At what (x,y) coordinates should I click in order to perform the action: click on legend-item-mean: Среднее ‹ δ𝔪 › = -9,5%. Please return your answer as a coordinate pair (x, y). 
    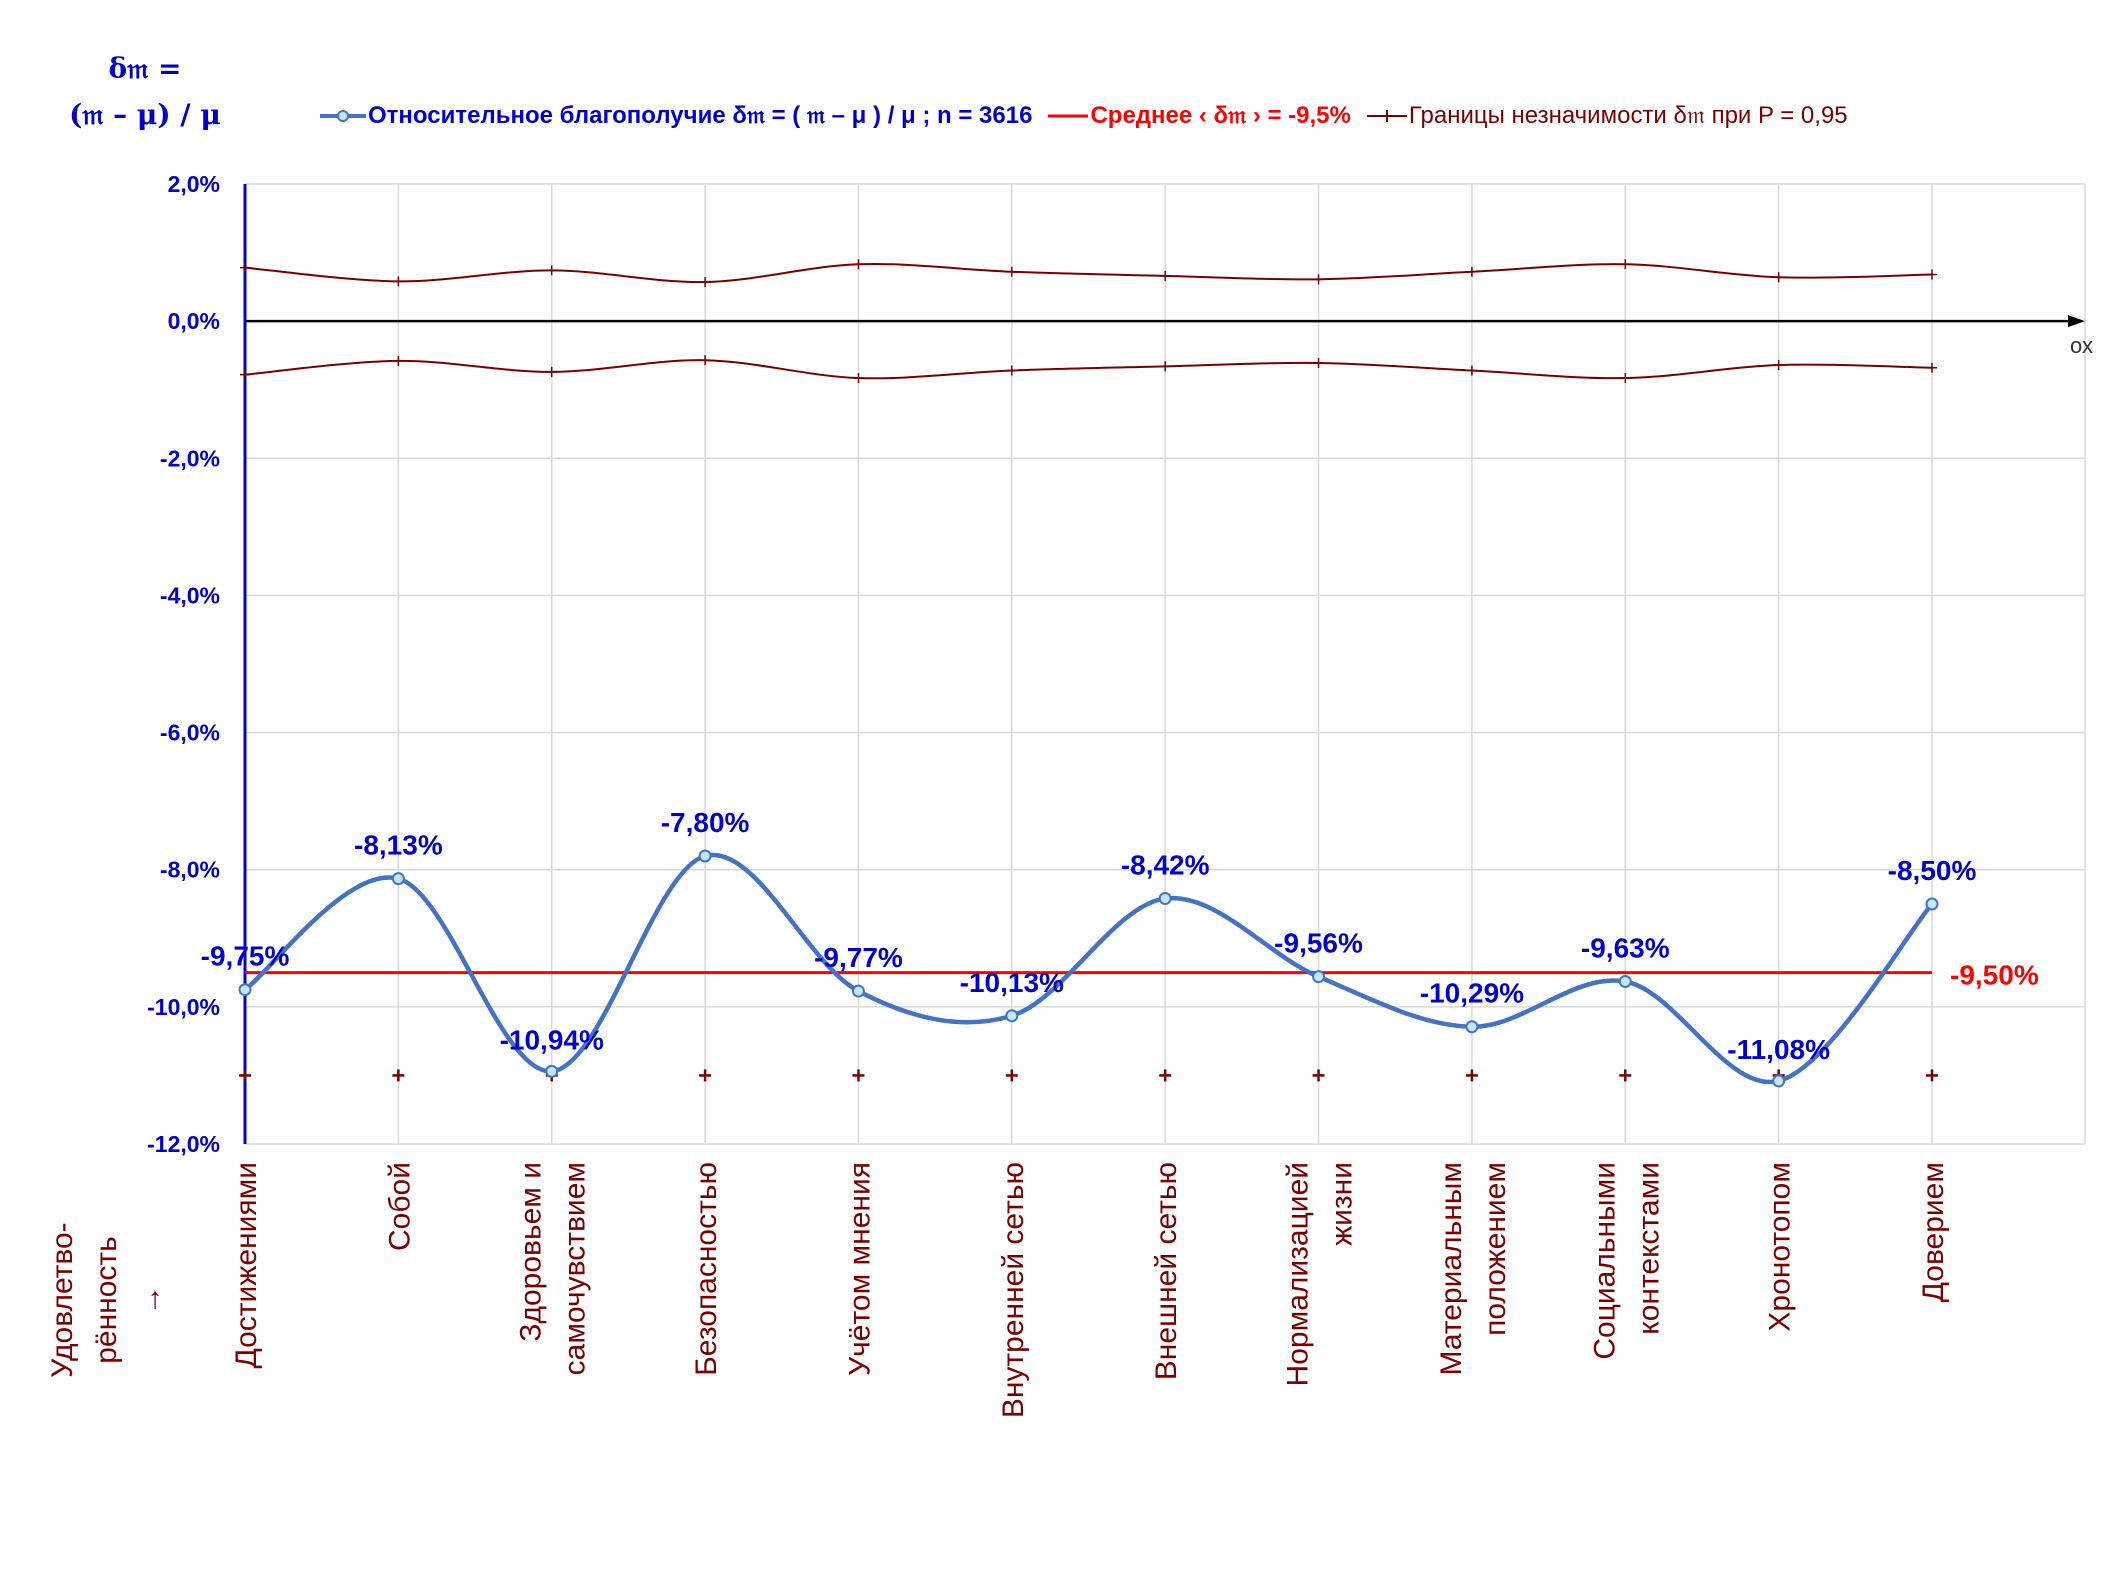
    Looking at the image, I should click on (1198, 116).